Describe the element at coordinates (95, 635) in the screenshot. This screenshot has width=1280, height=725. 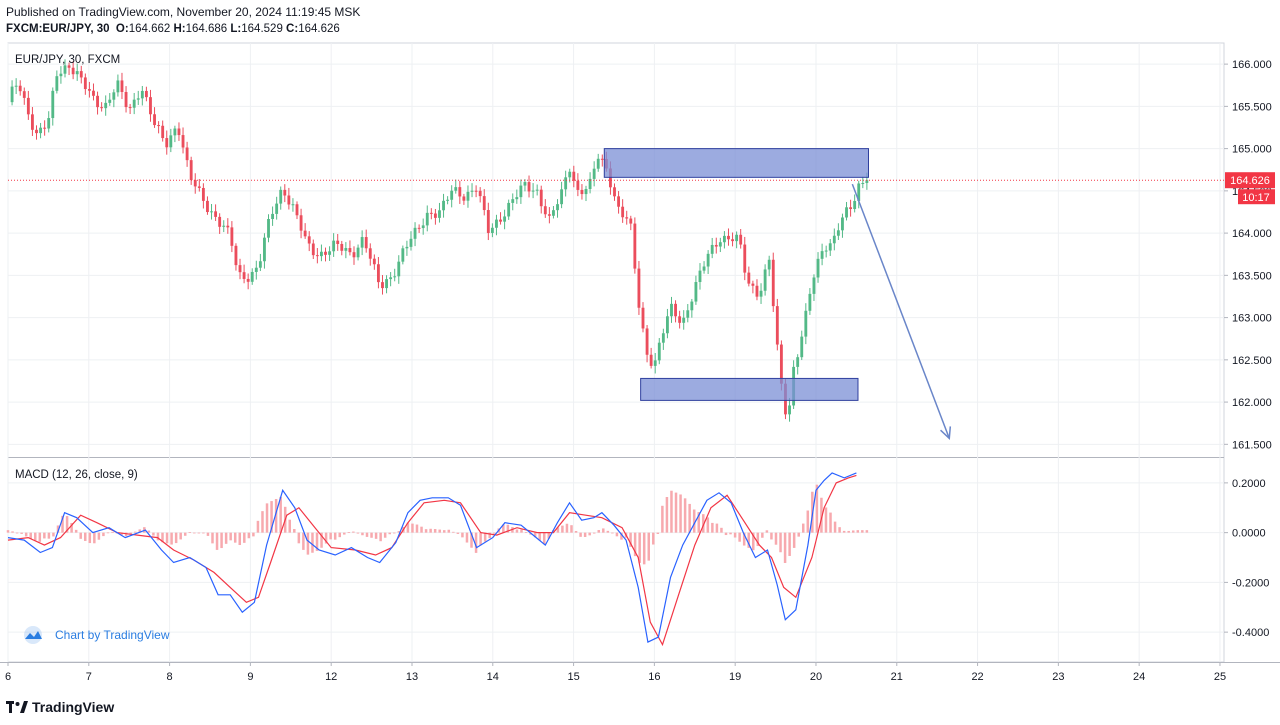
I see `chart-by-tradingview-badge: Chart by TradingView` at that location.